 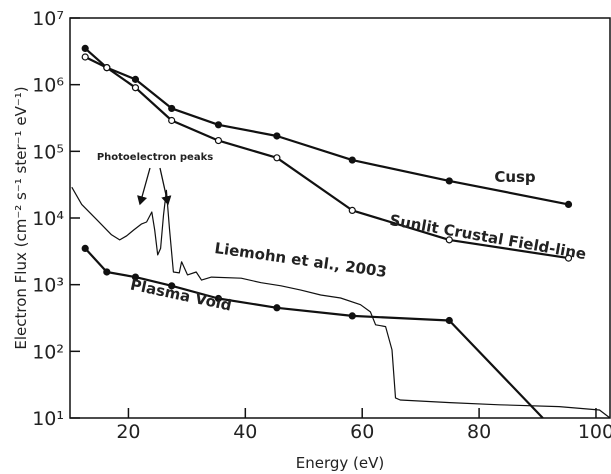 What do you see at coordinates (144, 186) in the screenshot?
I see `arrow` at bounding box center [144, 186].